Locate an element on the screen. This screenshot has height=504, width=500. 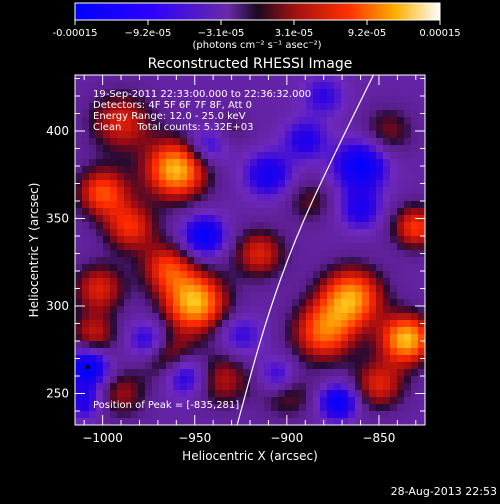
colorbar-tick-label: −9.2e-05 is located at coordinates (148, 33).